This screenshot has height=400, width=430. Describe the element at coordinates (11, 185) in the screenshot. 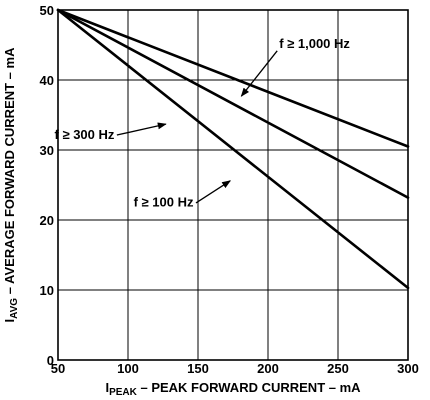

I see `y-axis-title: IAVG – AVERAGE FORWARD CURRENT – mA` at that location.